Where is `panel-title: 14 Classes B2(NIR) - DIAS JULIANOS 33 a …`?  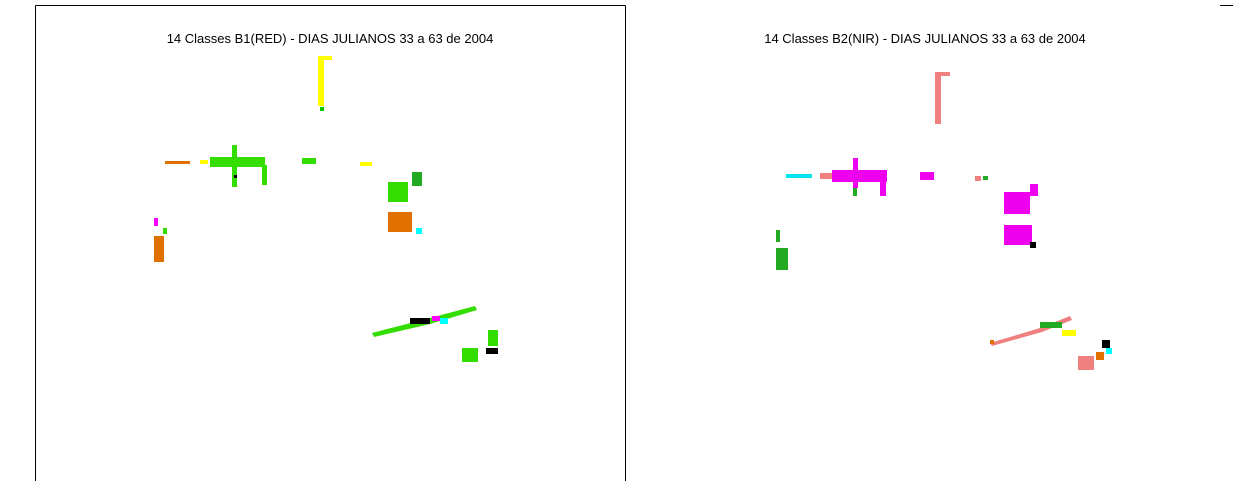
panel-title: 14 Classes B2(NIR) - DIAS JULIANOS 33 a … is located at coordinates (925, 38).